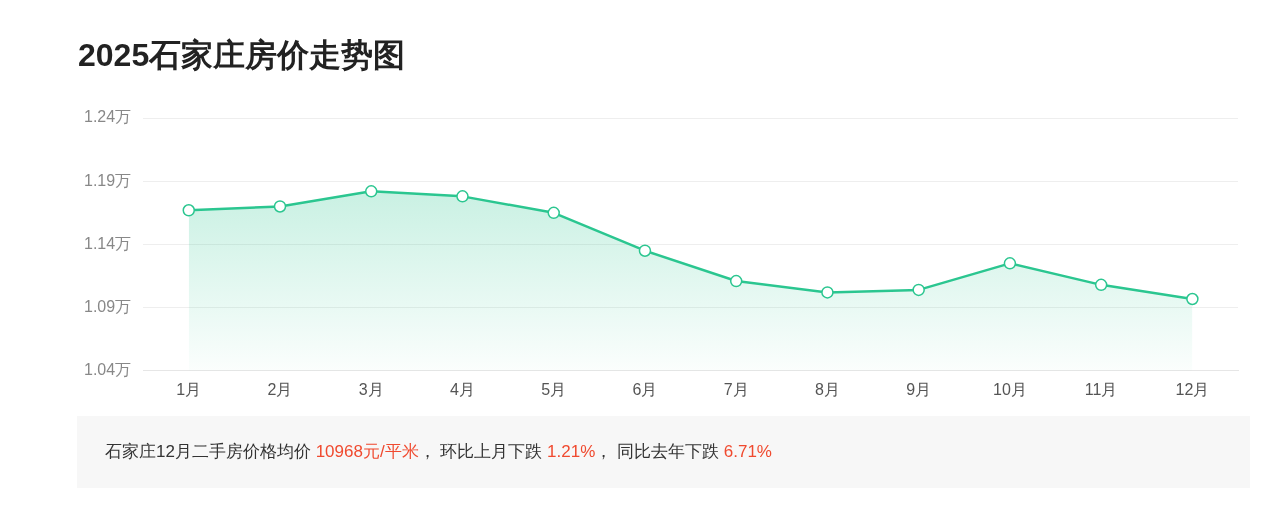 The height and width of the screenshot is (515, 1278). I want to click on text: 1.21%, so click(571, 451).